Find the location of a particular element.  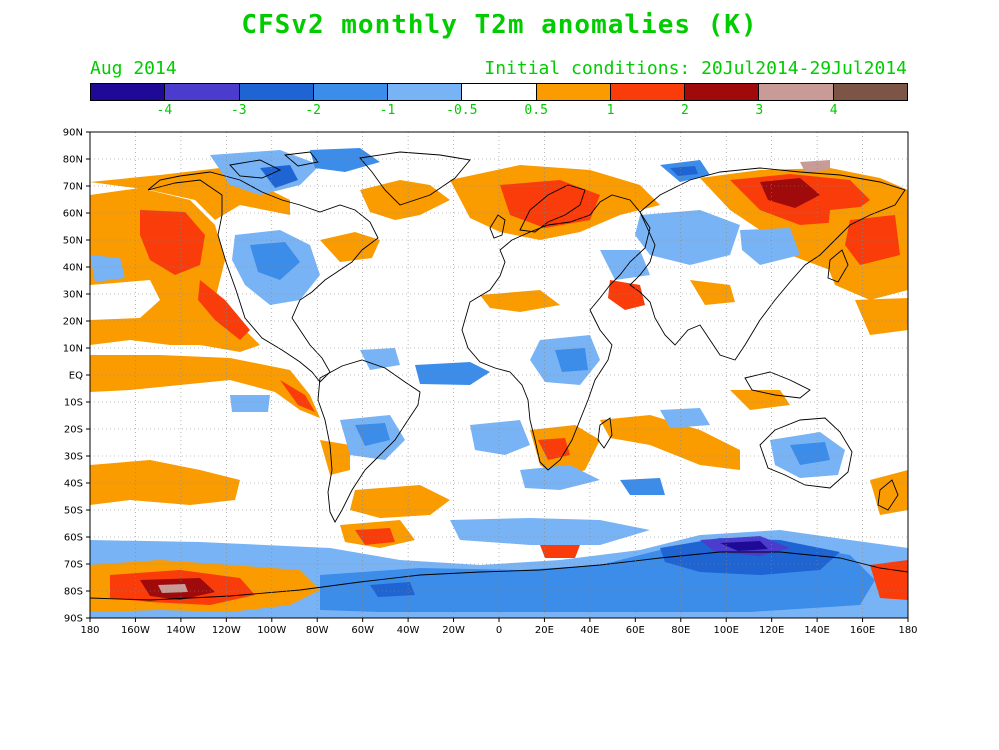

lon-label: 100E is located at coordinates (726, 630).